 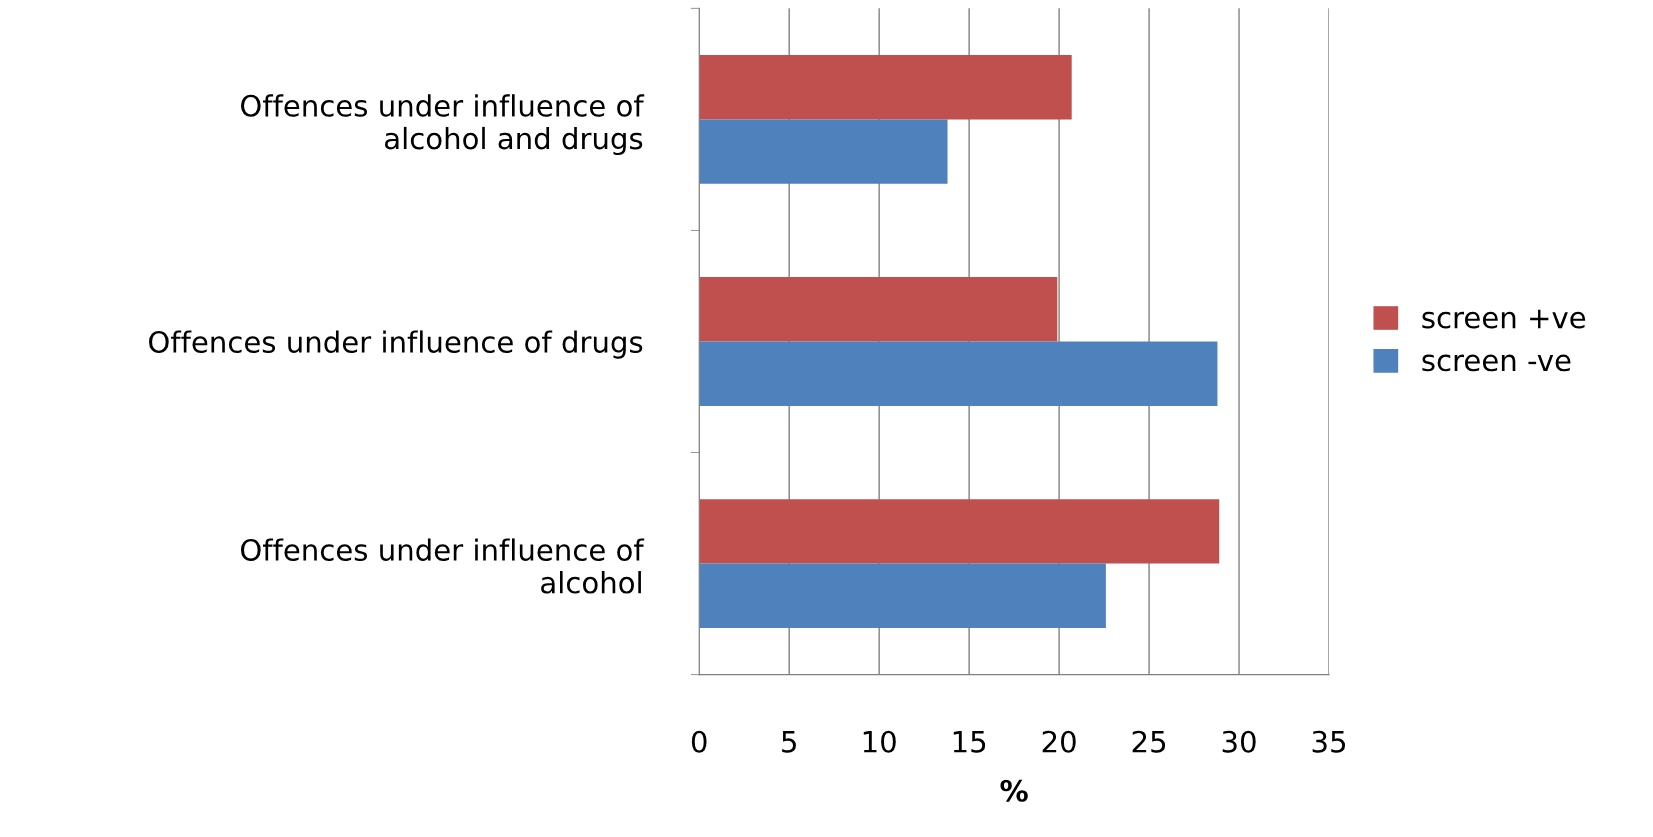 I want to click on y-tick-label: Offences under influence of alcohol, so click(x=442, y=566).